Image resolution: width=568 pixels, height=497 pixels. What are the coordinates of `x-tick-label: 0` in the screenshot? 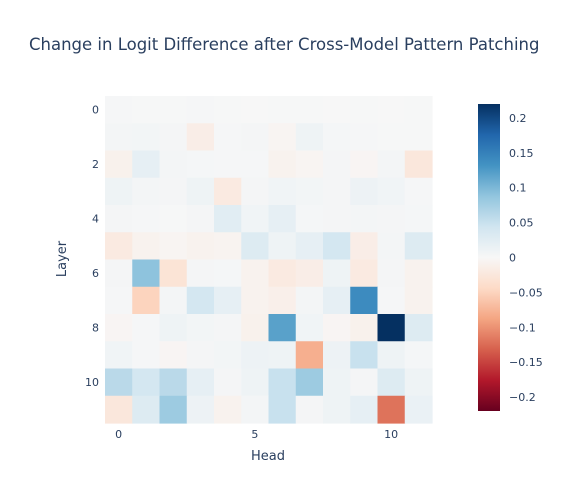 It's located at (118, 434).